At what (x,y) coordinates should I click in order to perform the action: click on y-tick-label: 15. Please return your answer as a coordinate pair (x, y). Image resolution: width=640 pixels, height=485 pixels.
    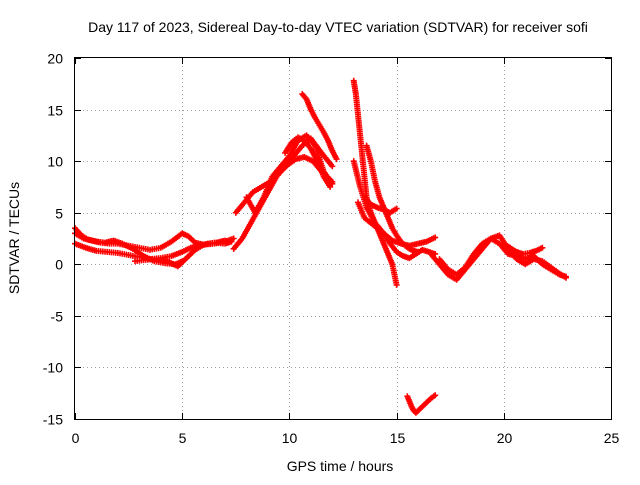
    Looking at the image, I should click on (55, 111).